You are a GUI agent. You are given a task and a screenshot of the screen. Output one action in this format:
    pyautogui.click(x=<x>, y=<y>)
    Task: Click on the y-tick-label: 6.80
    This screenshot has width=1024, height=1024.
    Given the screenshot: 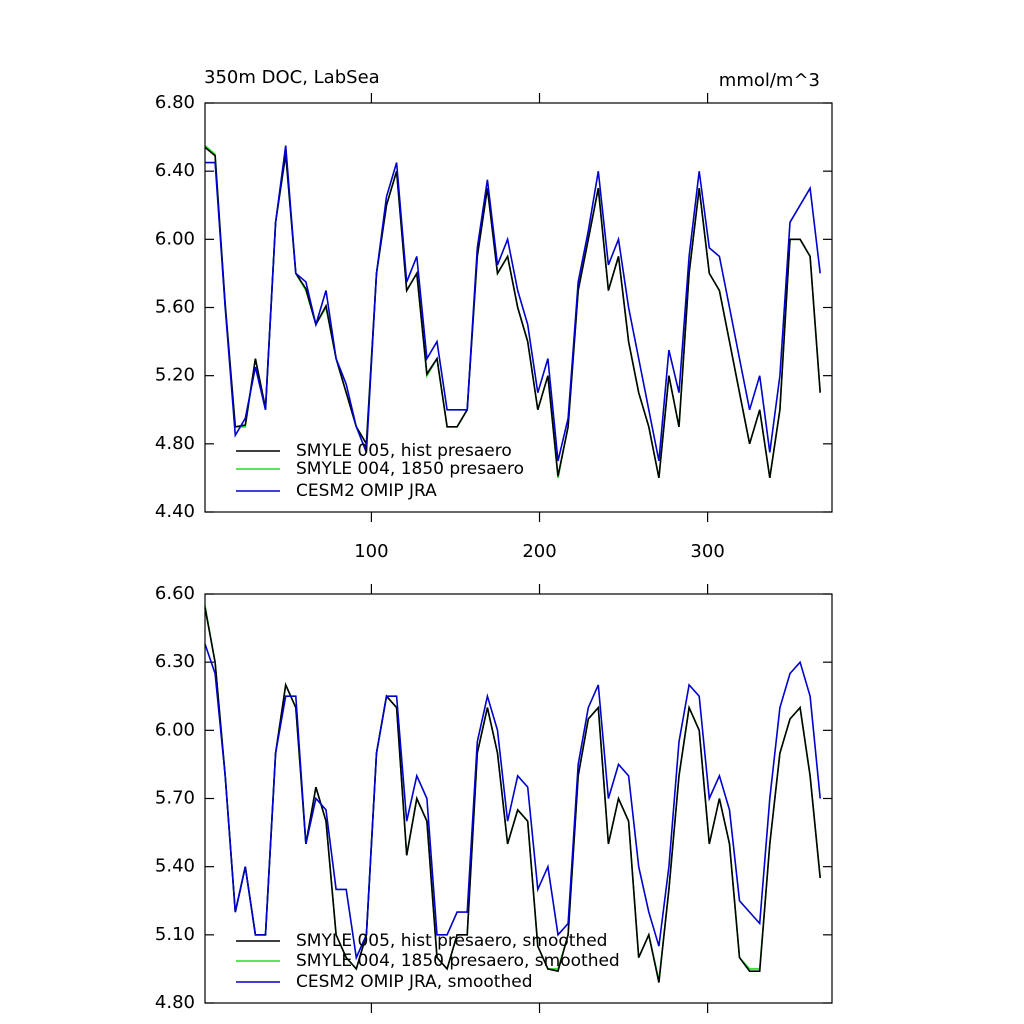 What is the action you would take?
    pyautogui.click(x=175, y=102)
    